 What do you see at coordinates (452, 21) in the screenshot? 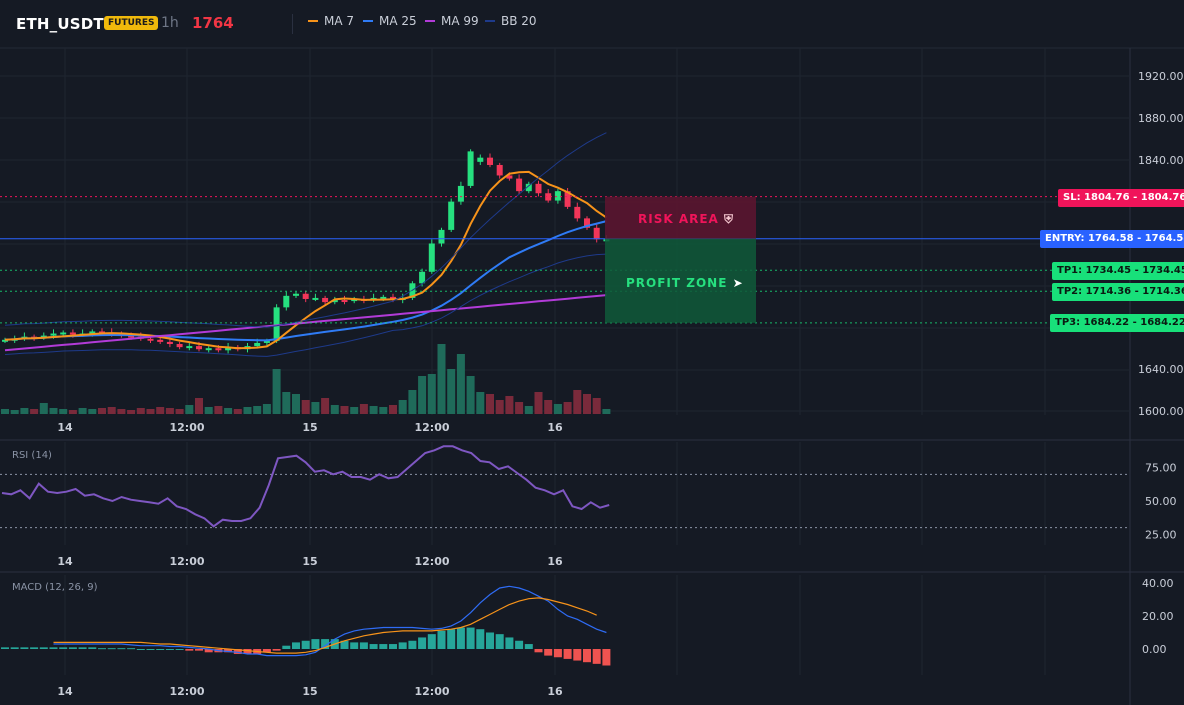
I see `legend-ma99: MA 99` at bounding box center [452, 21].